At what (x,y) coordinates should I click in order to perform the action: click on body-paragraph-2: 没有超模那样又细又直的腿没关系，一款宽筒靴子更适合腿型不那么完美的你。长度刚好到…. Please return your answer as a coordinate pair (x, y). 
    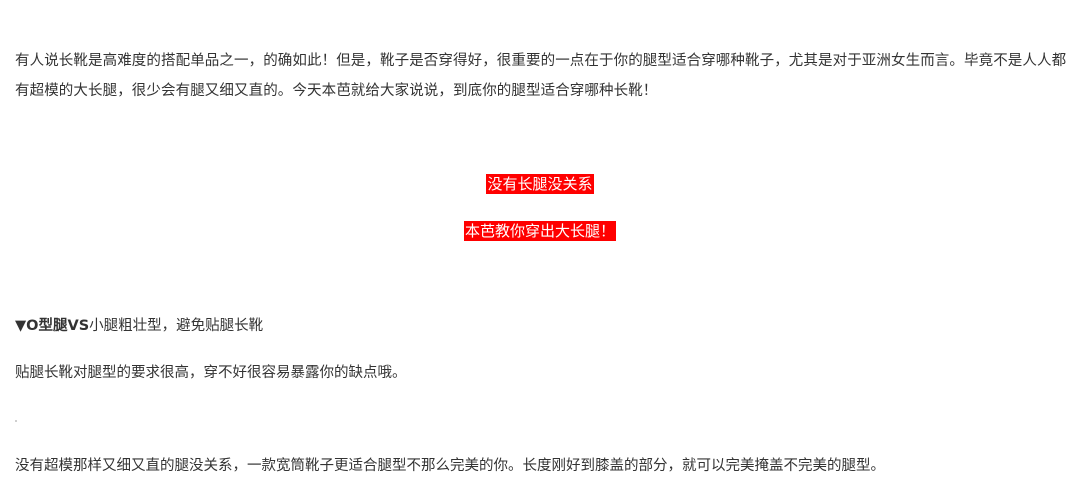
    Looking at the image, I should click on (450, 466).